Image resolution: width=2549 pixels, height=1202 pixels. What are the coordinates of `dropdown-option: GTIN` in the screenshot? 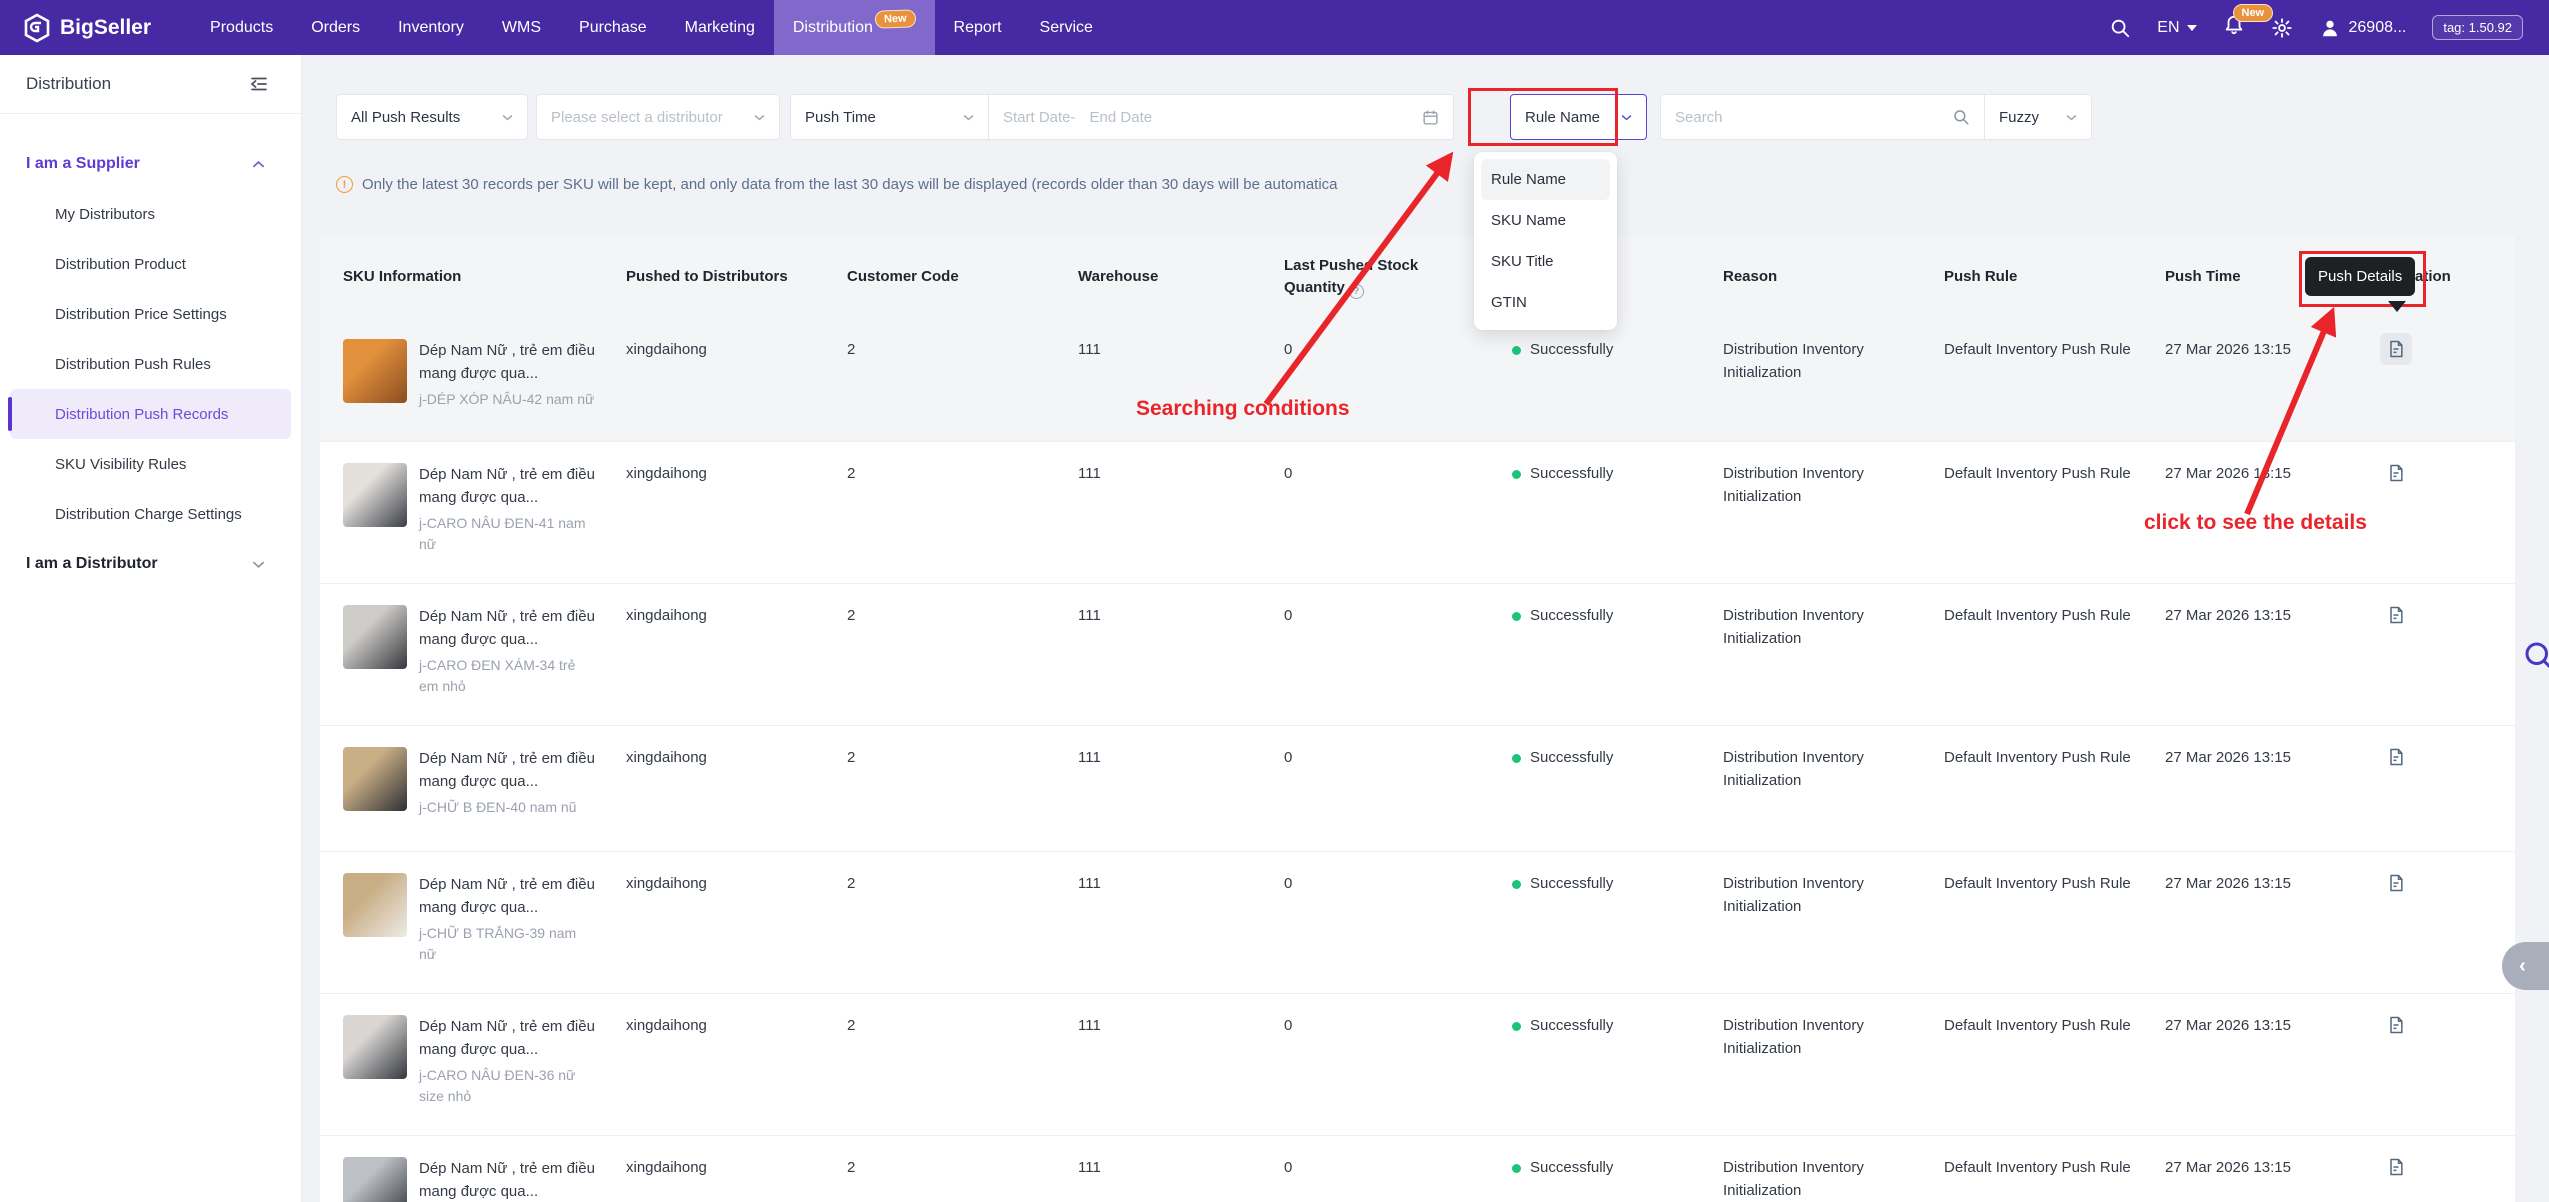 It's located at (1545, 302).